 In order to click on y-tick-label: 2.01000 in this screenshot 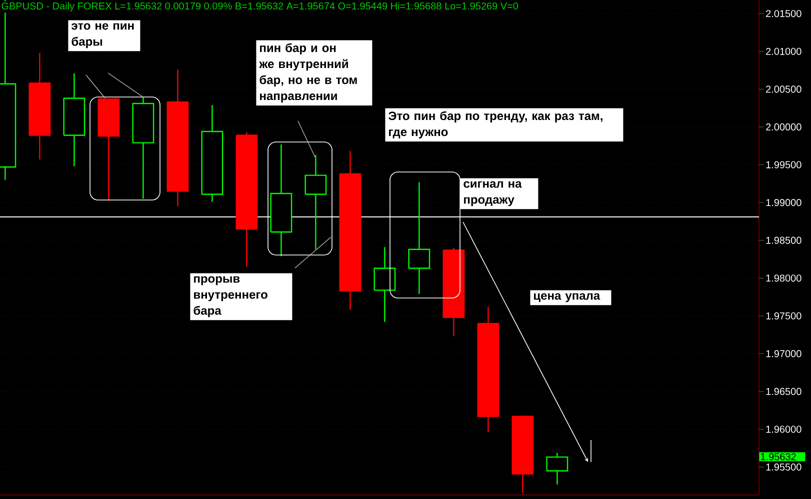, I will do `click(784, 51)`.